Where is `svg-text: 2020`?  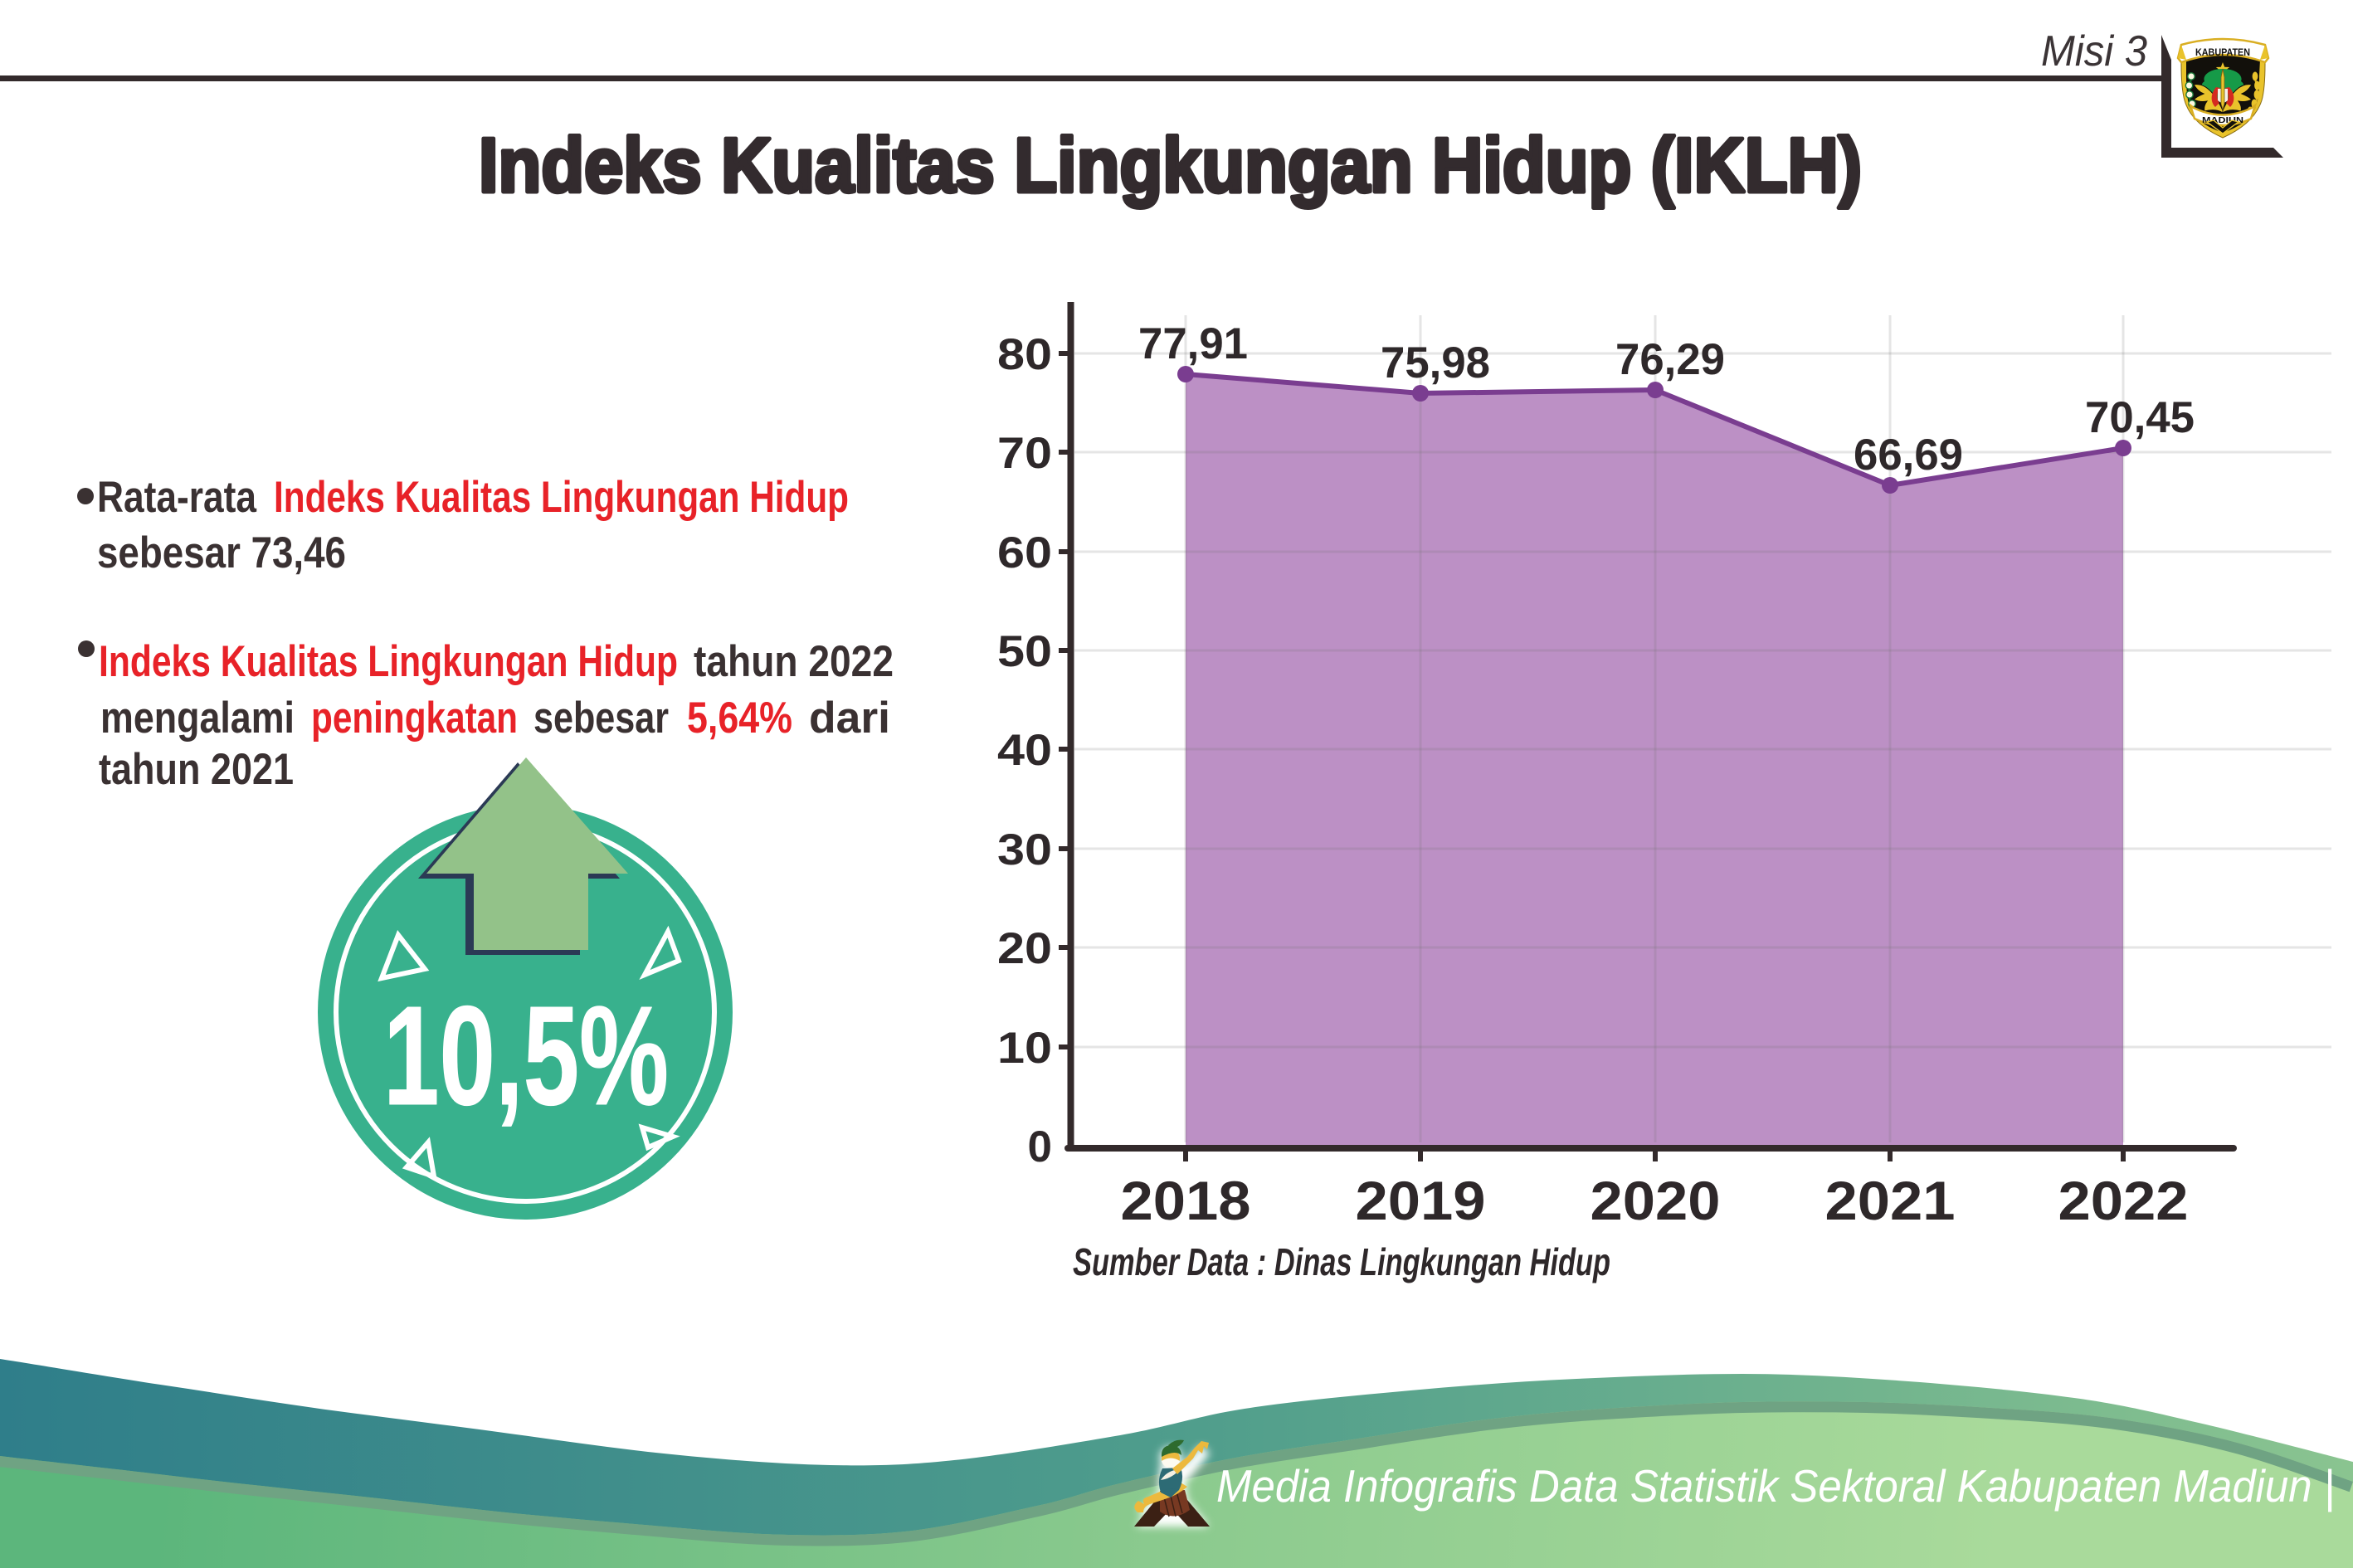 svg-text: 2020 is located at coordinates (1656, 1200).